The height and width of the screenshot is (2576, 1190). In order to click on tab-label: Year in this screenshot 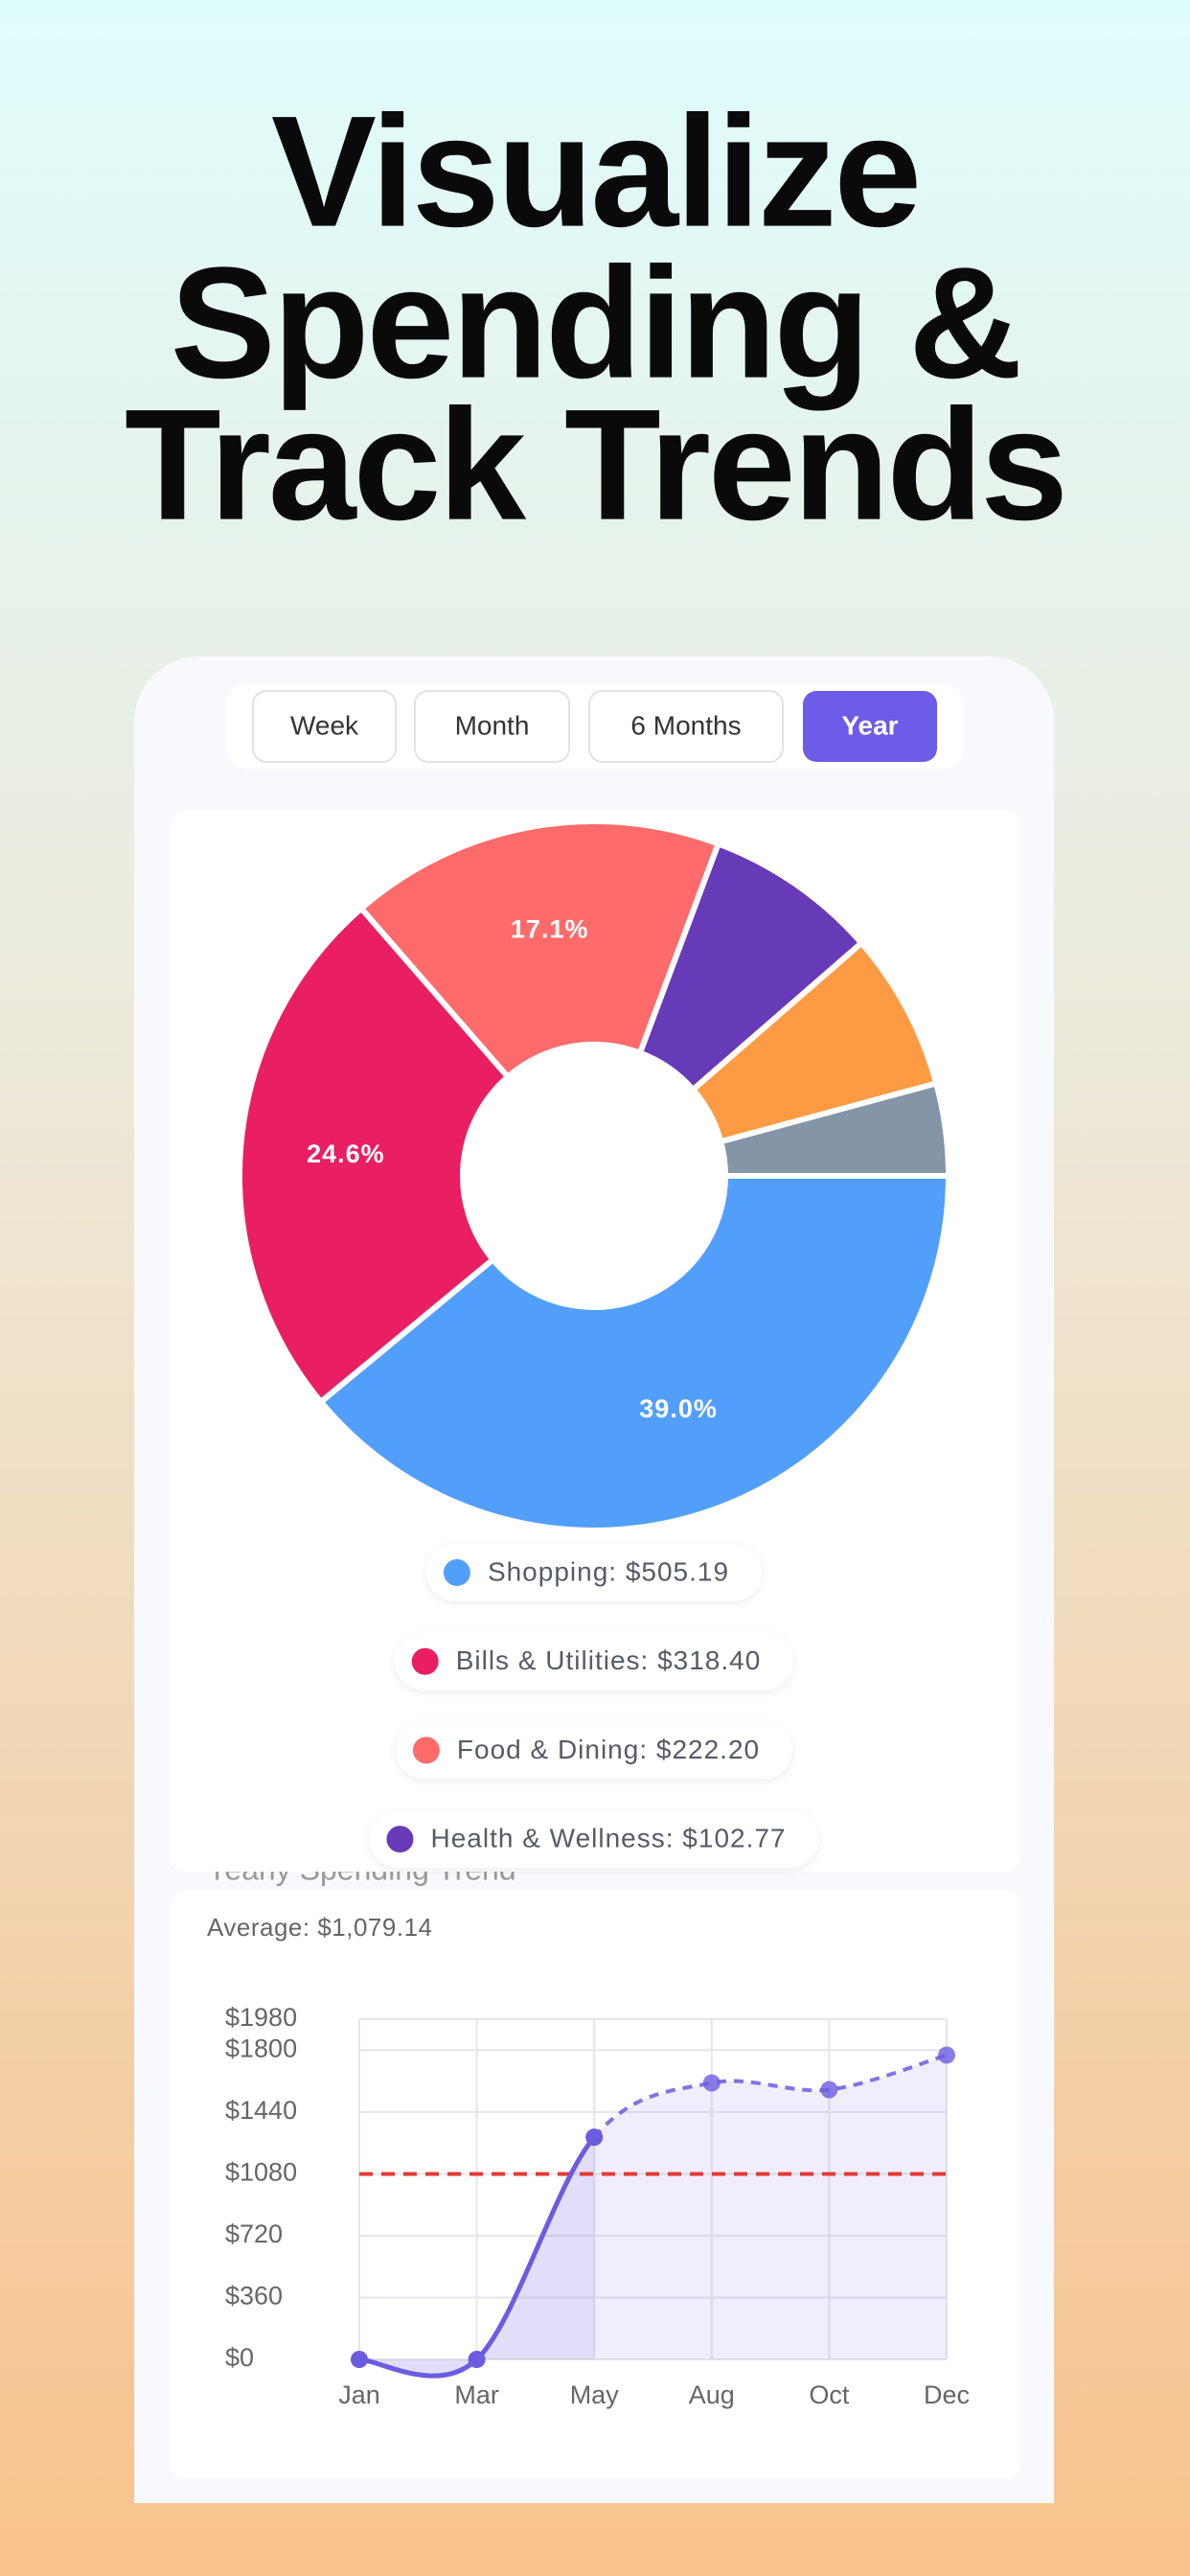, I will do `click(870, 725)`.